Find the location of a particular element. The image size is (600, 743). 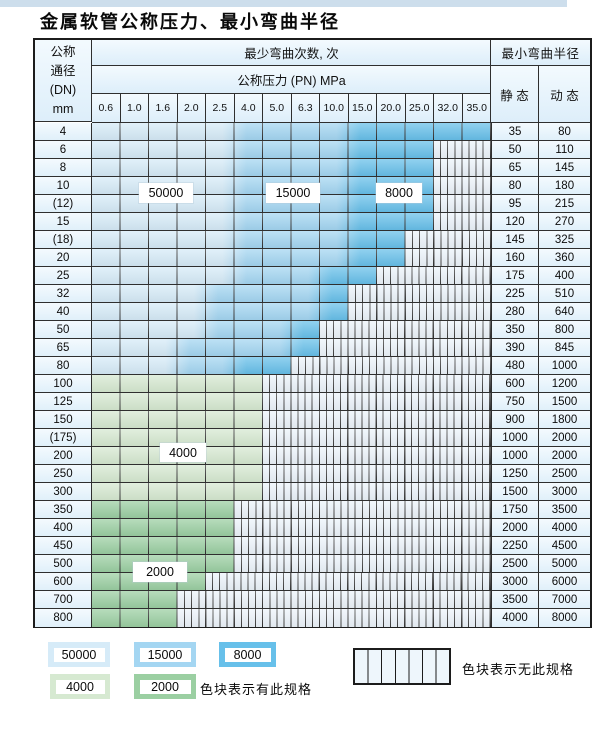

table-row: 32 225 510 is located at coordinates (312, 294).